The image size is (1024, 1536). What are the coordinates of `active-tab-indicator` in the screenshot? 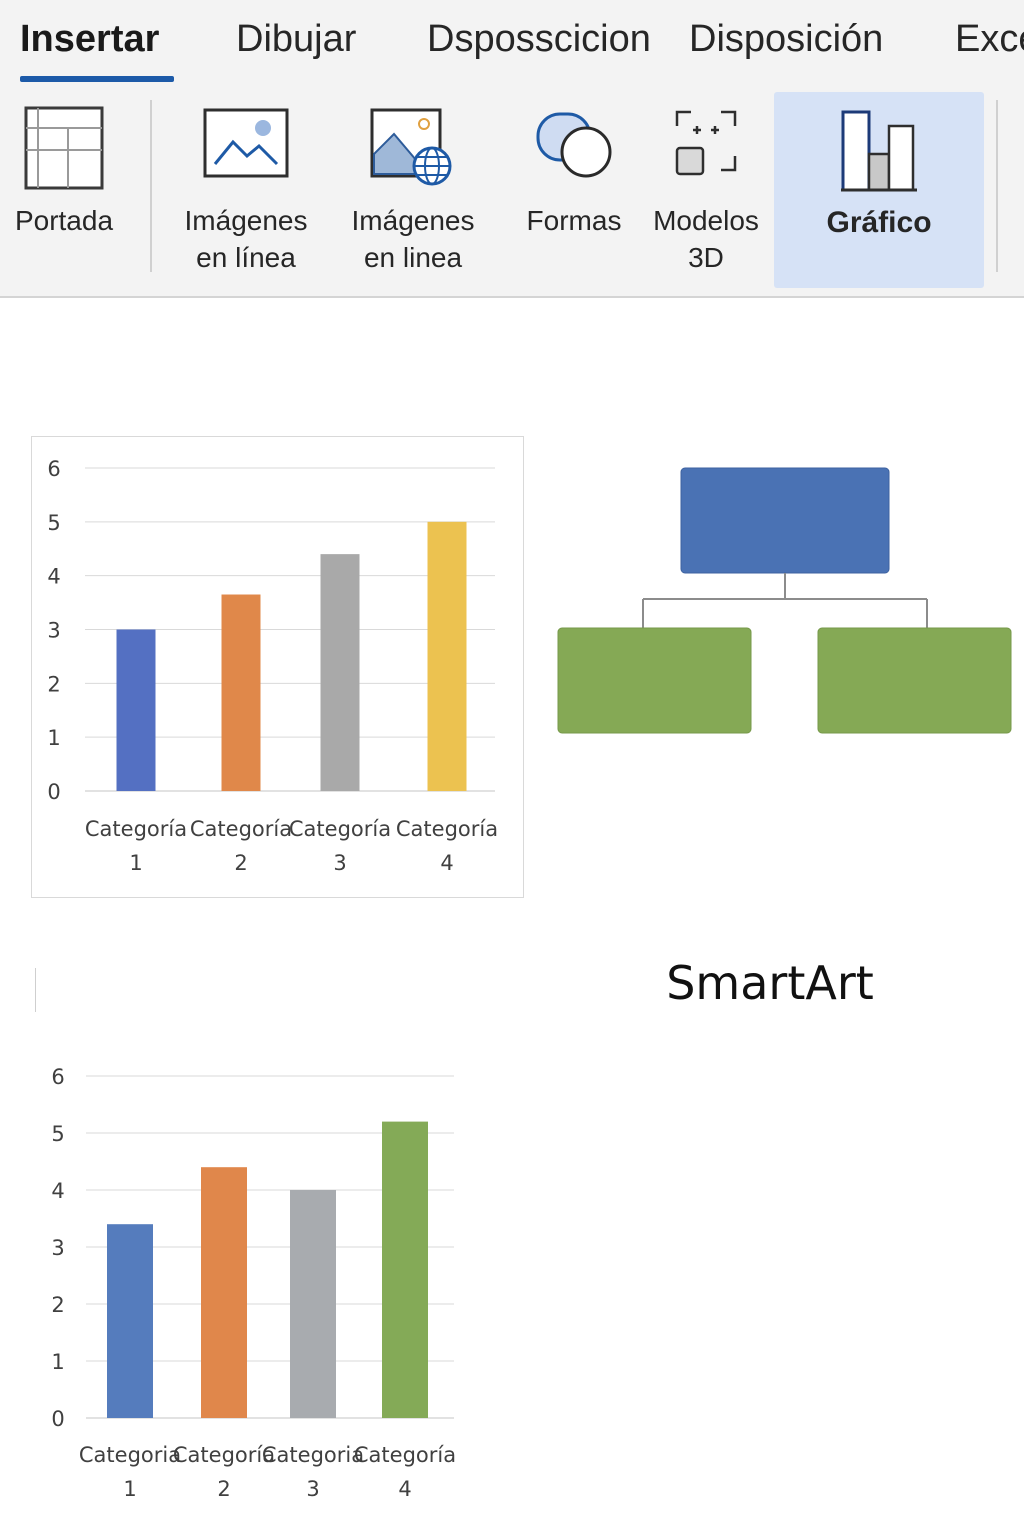 It's located at (97, 79).